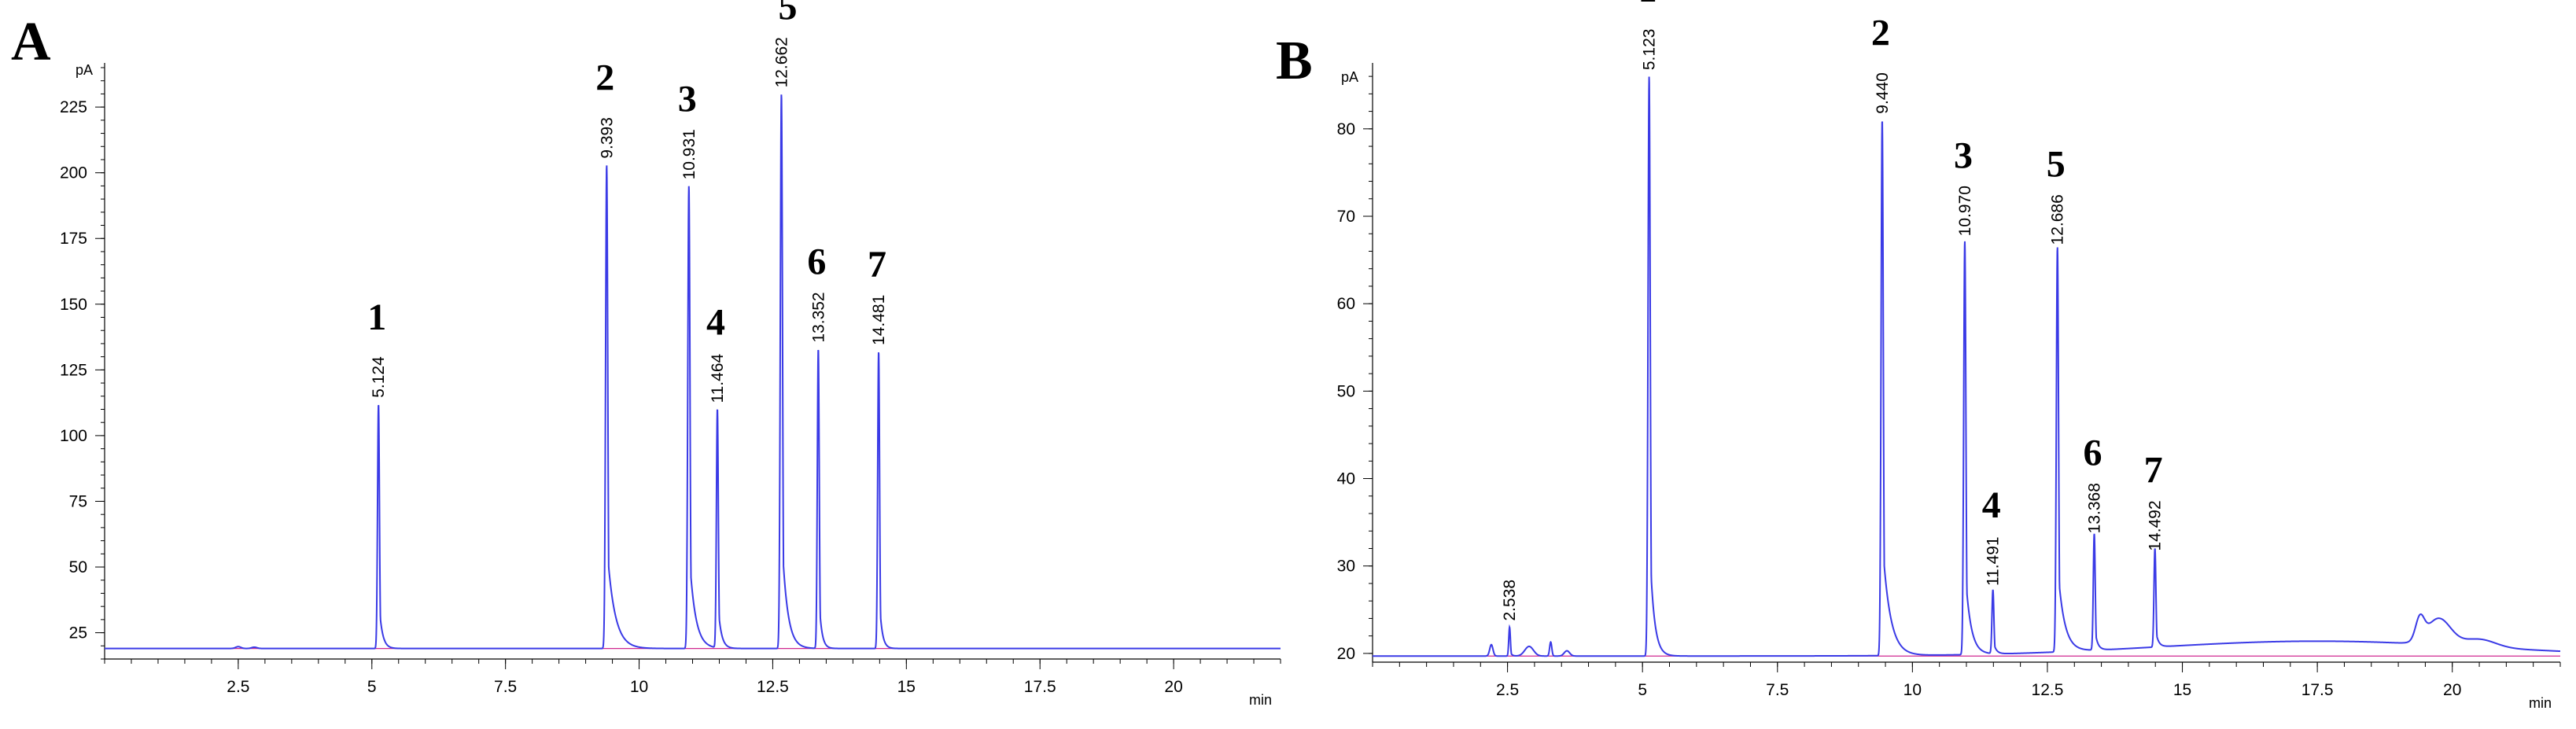  What do you see at coordinates (1650, 50) in the screenshot?
I see `retention-time-label: 5.123` at bounding box center [1650, 50].